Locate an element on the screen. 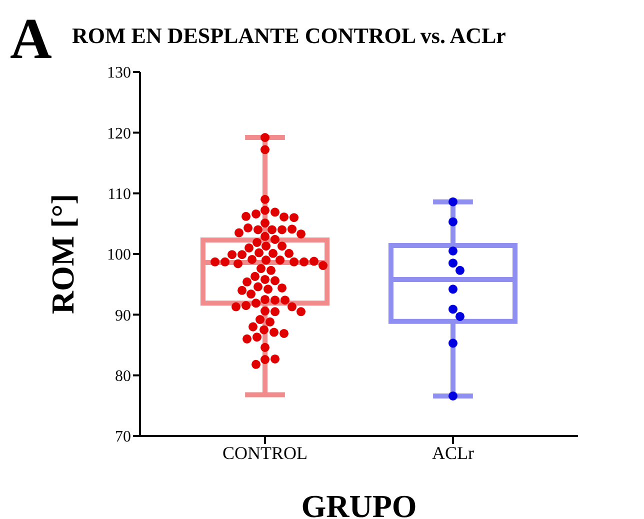 Image resolution: width=644 pixels, height=519 pixels. y-tick-label: 110 is located at coordinates (119, 195).